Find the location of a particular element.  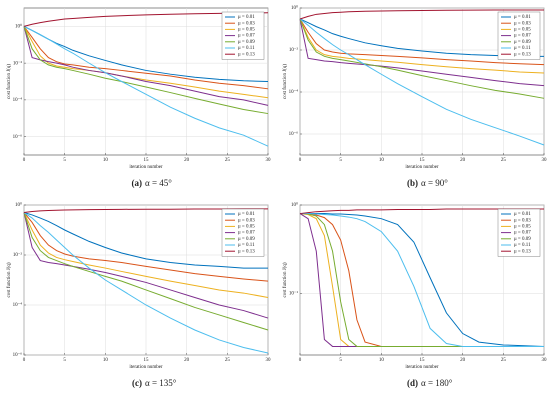

caption: α = 135° is located at coordinates (161, 383).